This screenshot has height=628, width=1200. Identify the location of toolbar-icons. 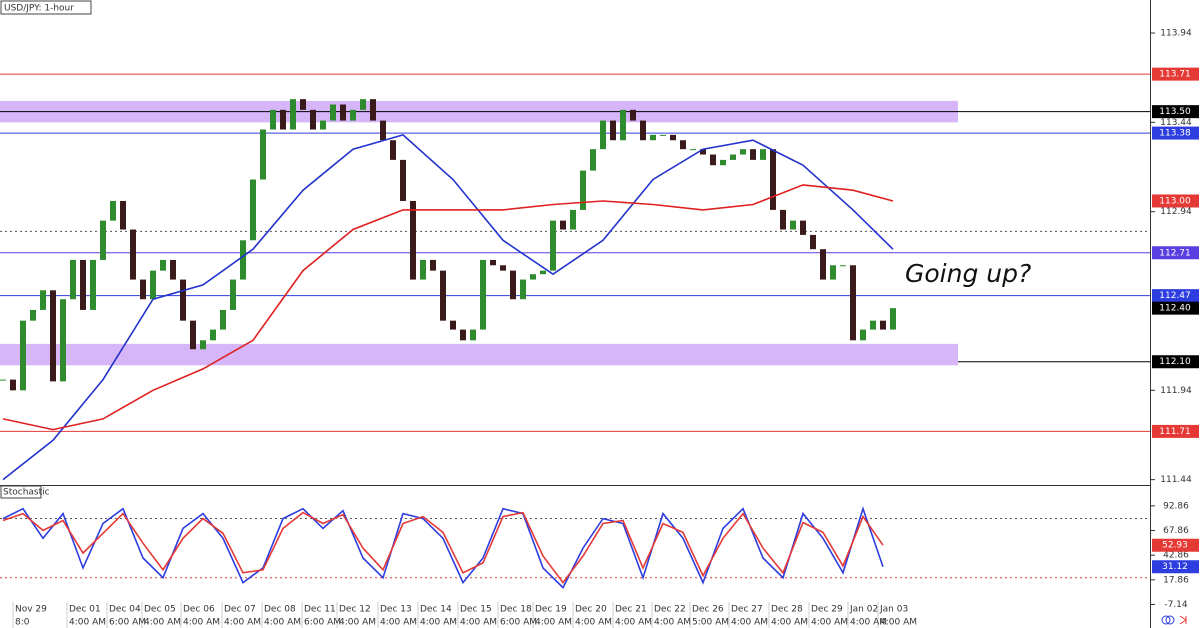
(1174, 620).